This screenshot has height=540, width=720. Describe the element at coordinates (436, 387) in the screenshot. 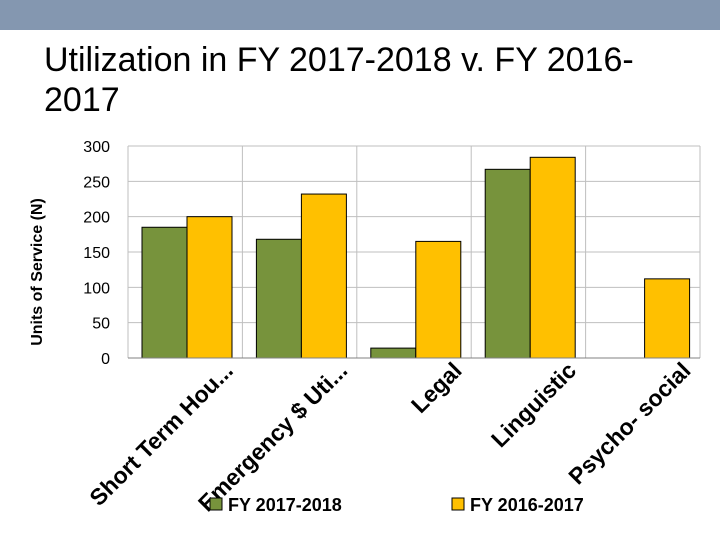

I see `x-category-label: Legal` at that location.